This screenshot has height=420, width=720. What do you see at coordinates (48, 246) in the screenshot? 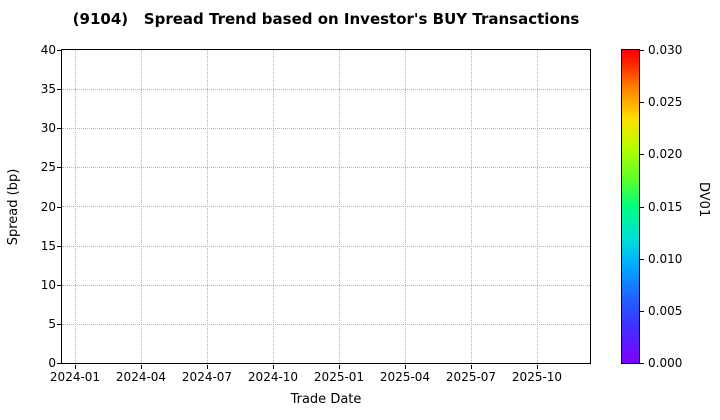
I see `y-tick-label: 15` at bounding box center [48, 246].